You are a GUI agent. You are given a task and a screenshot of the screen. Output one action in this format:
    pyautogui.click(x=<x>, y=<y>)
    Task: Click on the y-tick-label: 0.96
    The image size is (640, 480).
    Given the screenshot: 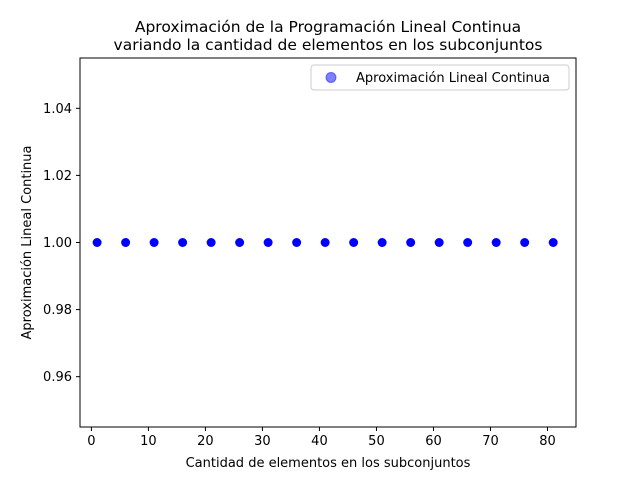 What is the action you would take?
    pyautogui.click(x=57, y=377)
    